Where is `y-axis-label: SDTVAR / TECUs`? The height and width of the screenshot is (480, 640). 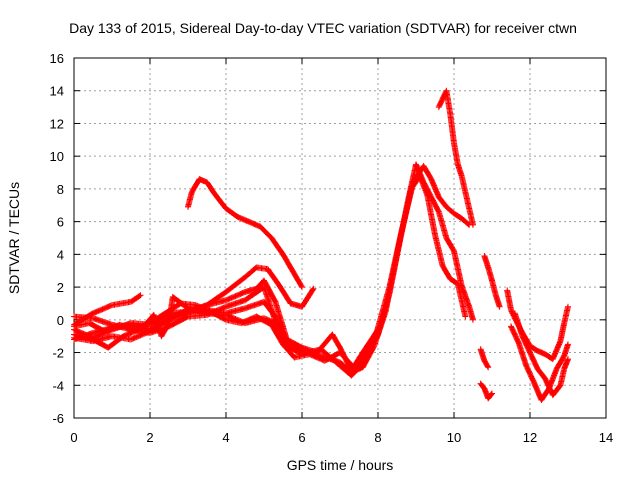
y-axis-label: SDTVAR / TECUs is located at coordinates (14, 238).